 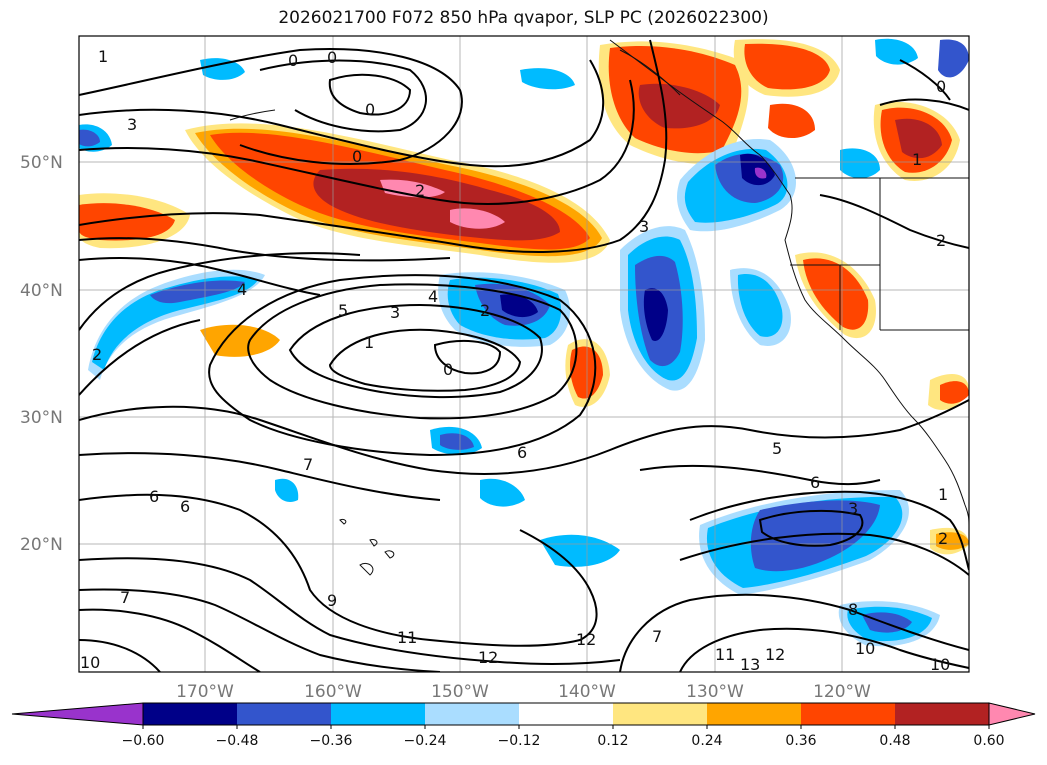 What do you see at coordinates (425, 741) in the screenshot?
I see `colorbar-tick-label: −0.24` at bounding box center [425, 741].